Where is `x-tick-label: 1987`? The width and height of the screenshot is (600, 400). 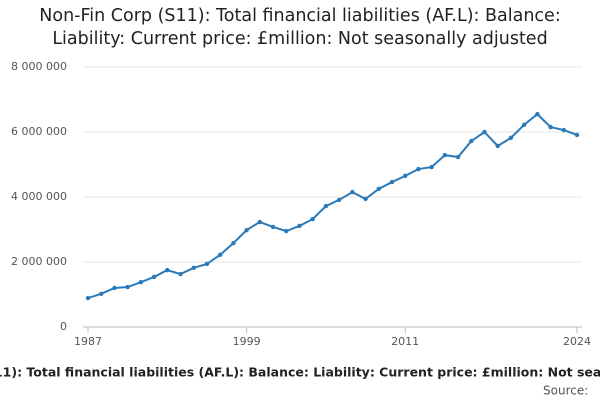 x-tick-label: 1987 is located at coordinates (88, 341).